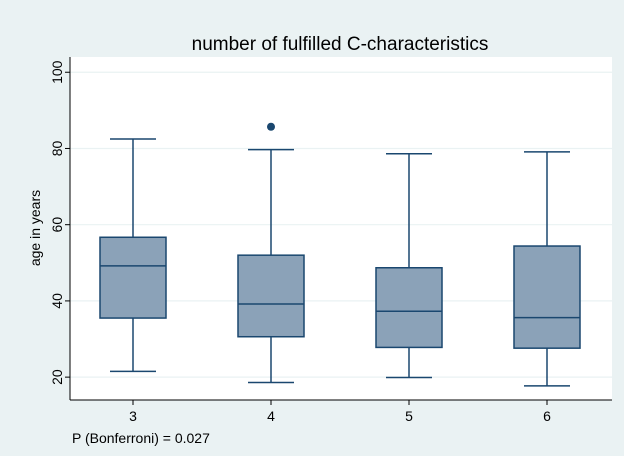 The height and width of the screenshot is (456, 624). What do you see at coordinates (409, 416) in the screenshot?
I see `x-tick-label: 5` at bounding box center [409, 416].